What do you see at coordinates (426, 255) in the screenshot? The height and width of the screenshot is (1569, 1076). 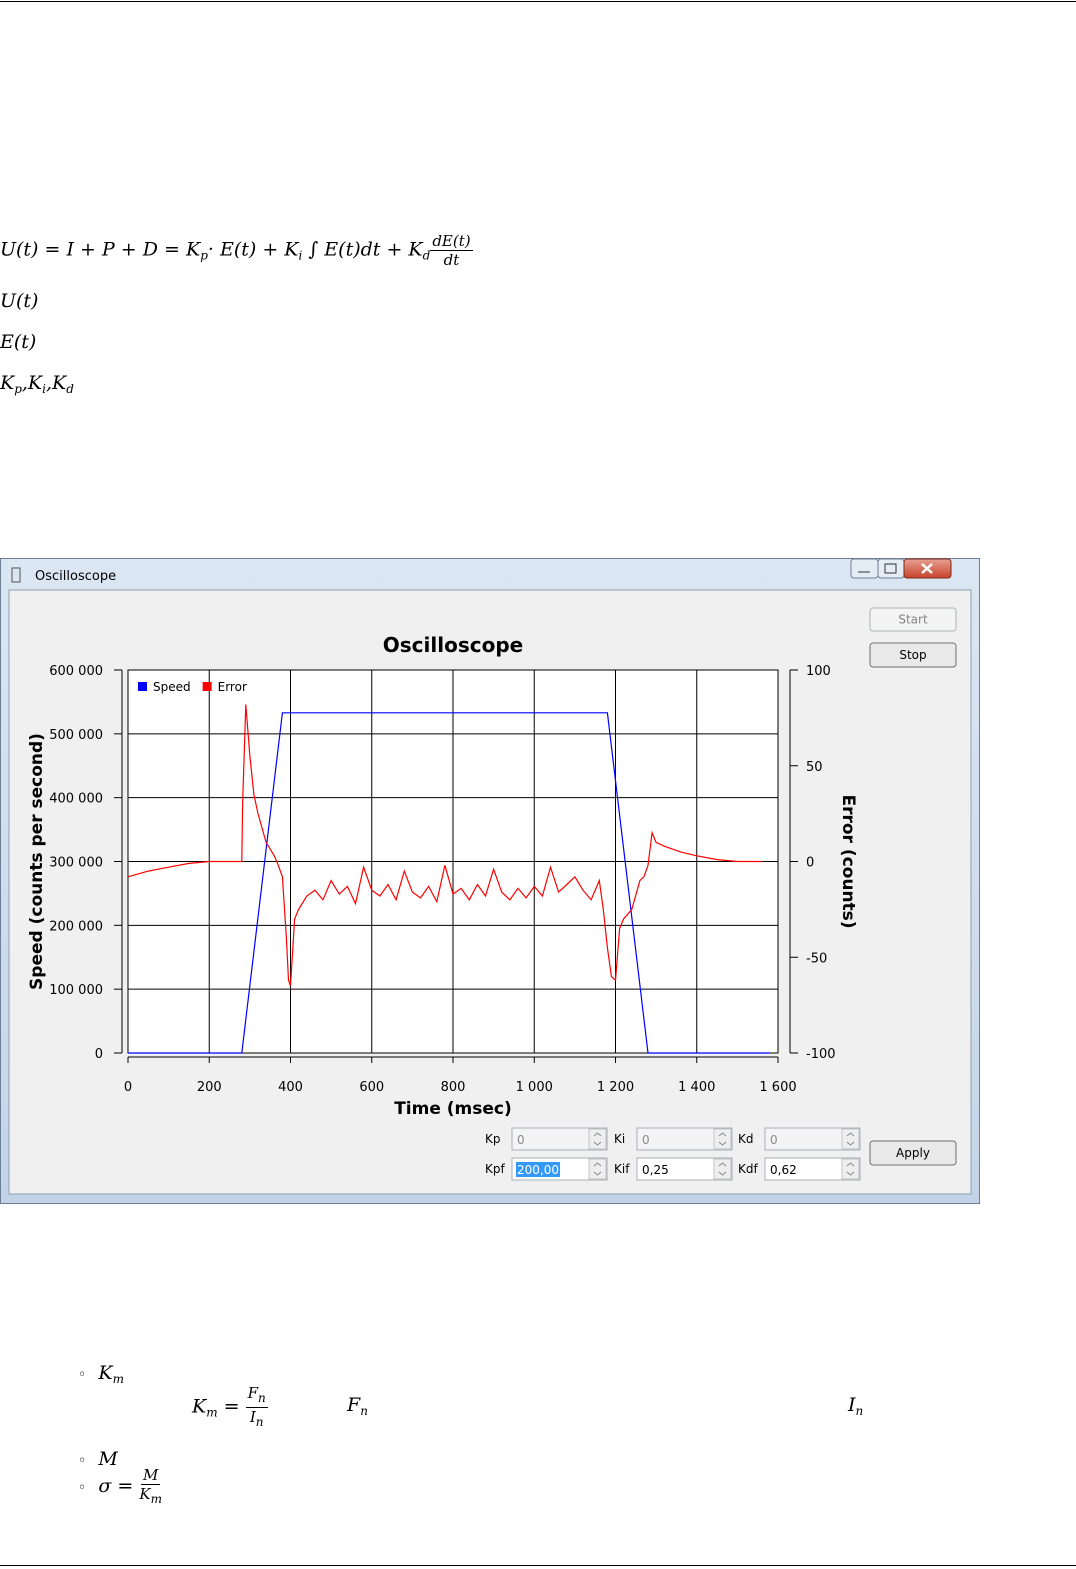 I see `formula-sub: d` at bounding box center [426, 255].